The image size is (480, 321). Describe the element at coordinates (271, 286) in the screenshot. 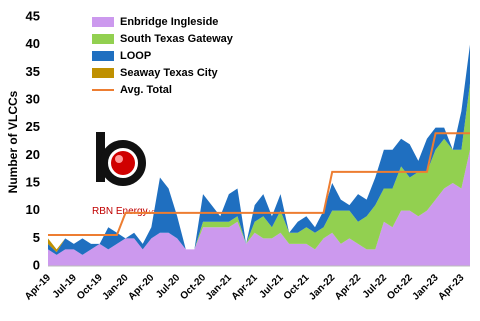

I see `x-tick-label: Jul-21` at that location.